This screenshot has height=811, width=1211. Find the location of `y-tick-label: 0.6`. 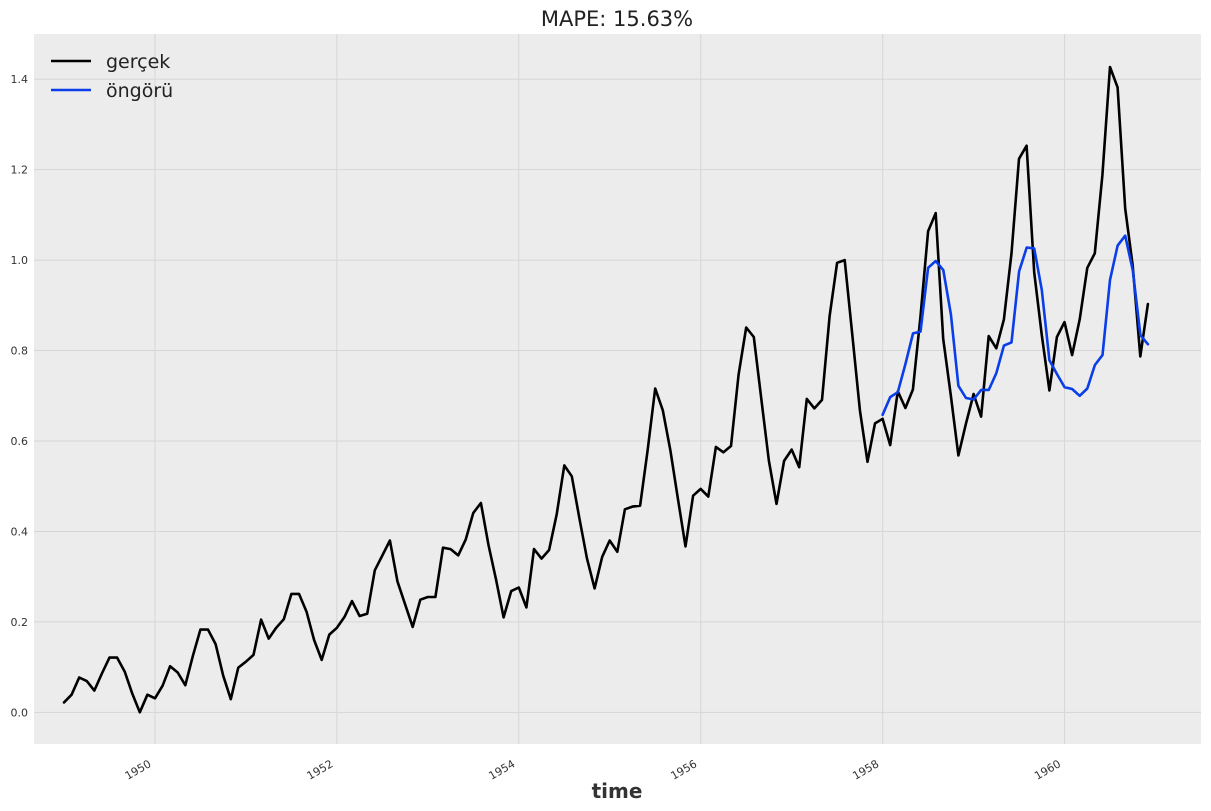

y-tick-label: 0.6 is located at coordinates (20, 441).